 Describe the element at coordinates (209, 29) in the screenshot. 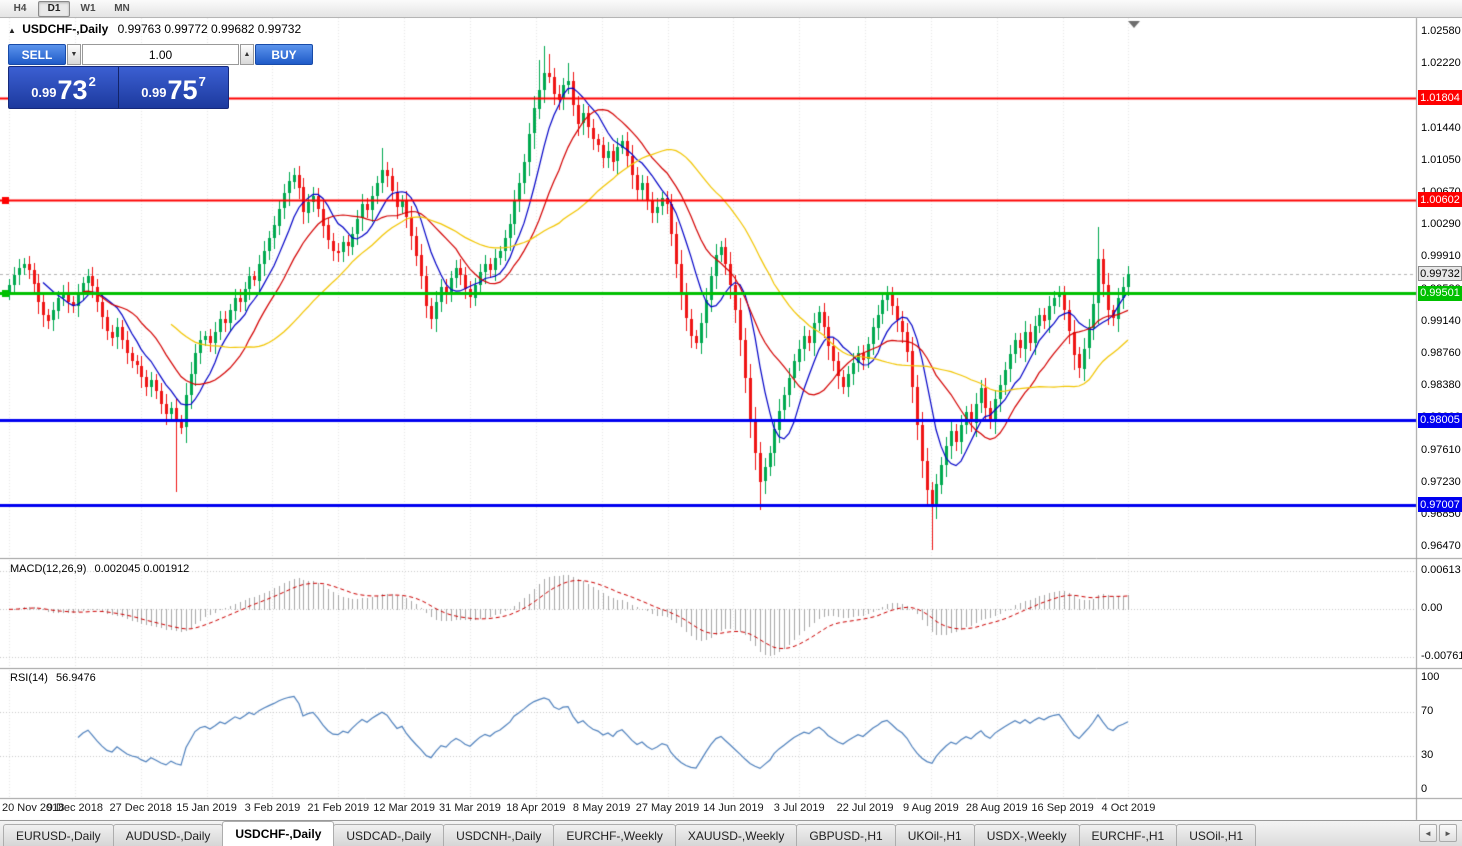

I see `chart-ohlc-values: 0.99763 0.99772 0.99682 0.99732` at that location.